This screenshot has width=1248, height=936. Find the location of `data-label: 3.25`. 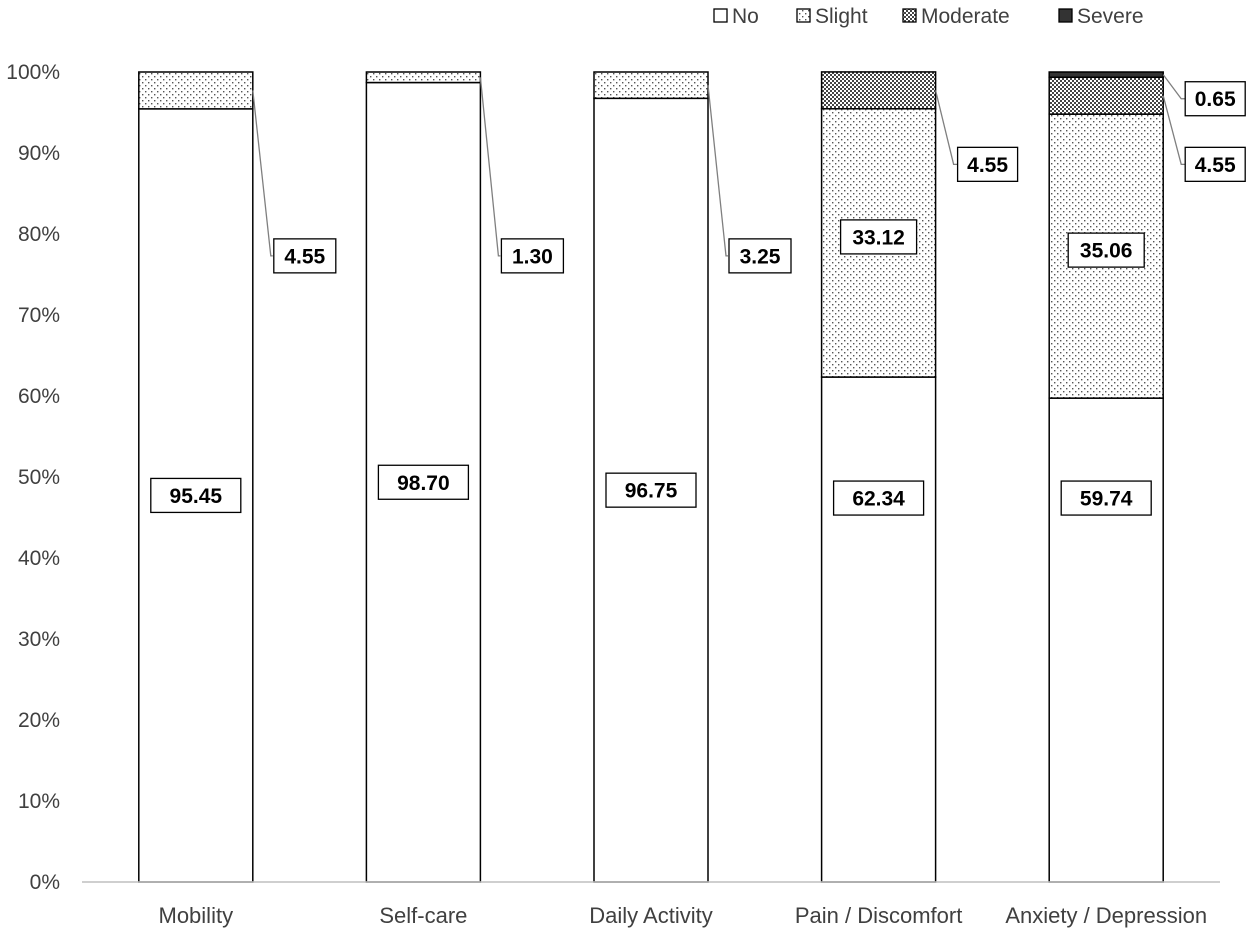

data-label: 3.25 is located at coordinates (760, 256).